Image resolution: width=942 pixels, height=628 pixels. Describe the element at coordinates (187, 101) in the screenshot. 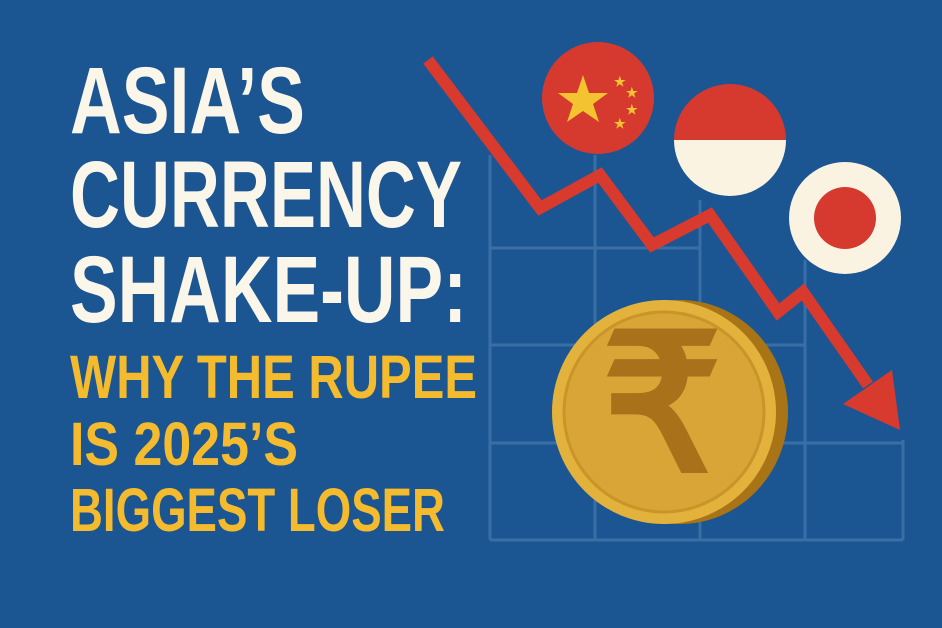

I see `title-line-1: ASIA’S` at that location.